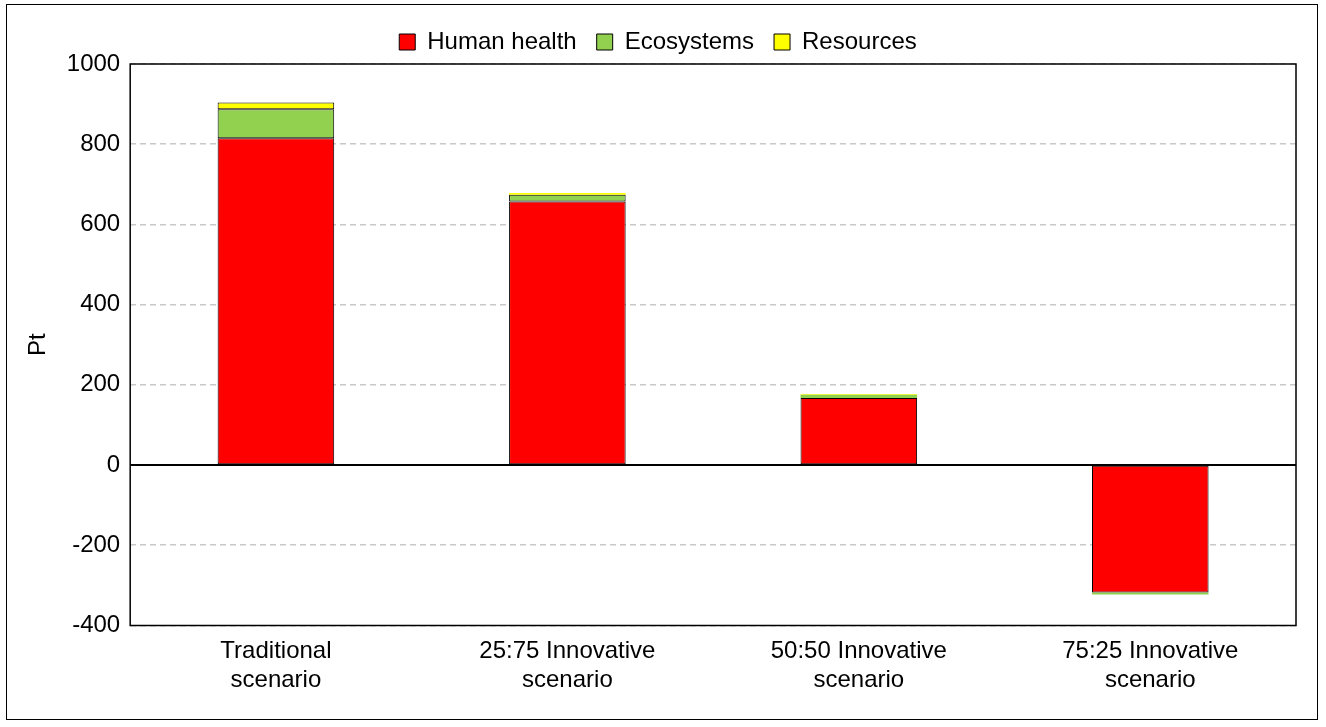  What do you see at coordinates (37, 345) in the screenshot?
I see `y-axis-title: Pt` at bounding box center [37, 345].